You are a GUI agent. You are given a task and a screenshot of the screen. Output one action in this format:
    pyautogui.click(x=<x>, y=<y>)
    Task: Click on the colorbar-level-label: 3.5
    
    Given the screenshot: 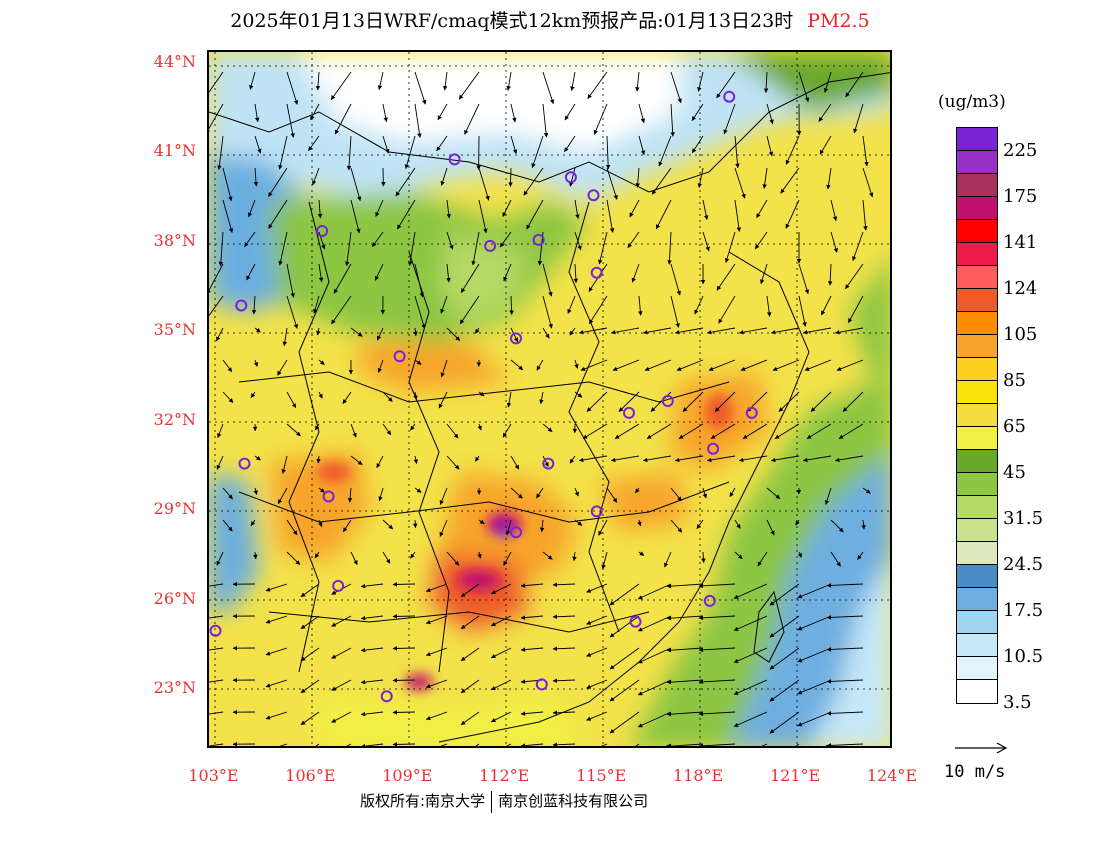 What is the action you would take?
    pyautogui.click(x=1017, y=702)
    